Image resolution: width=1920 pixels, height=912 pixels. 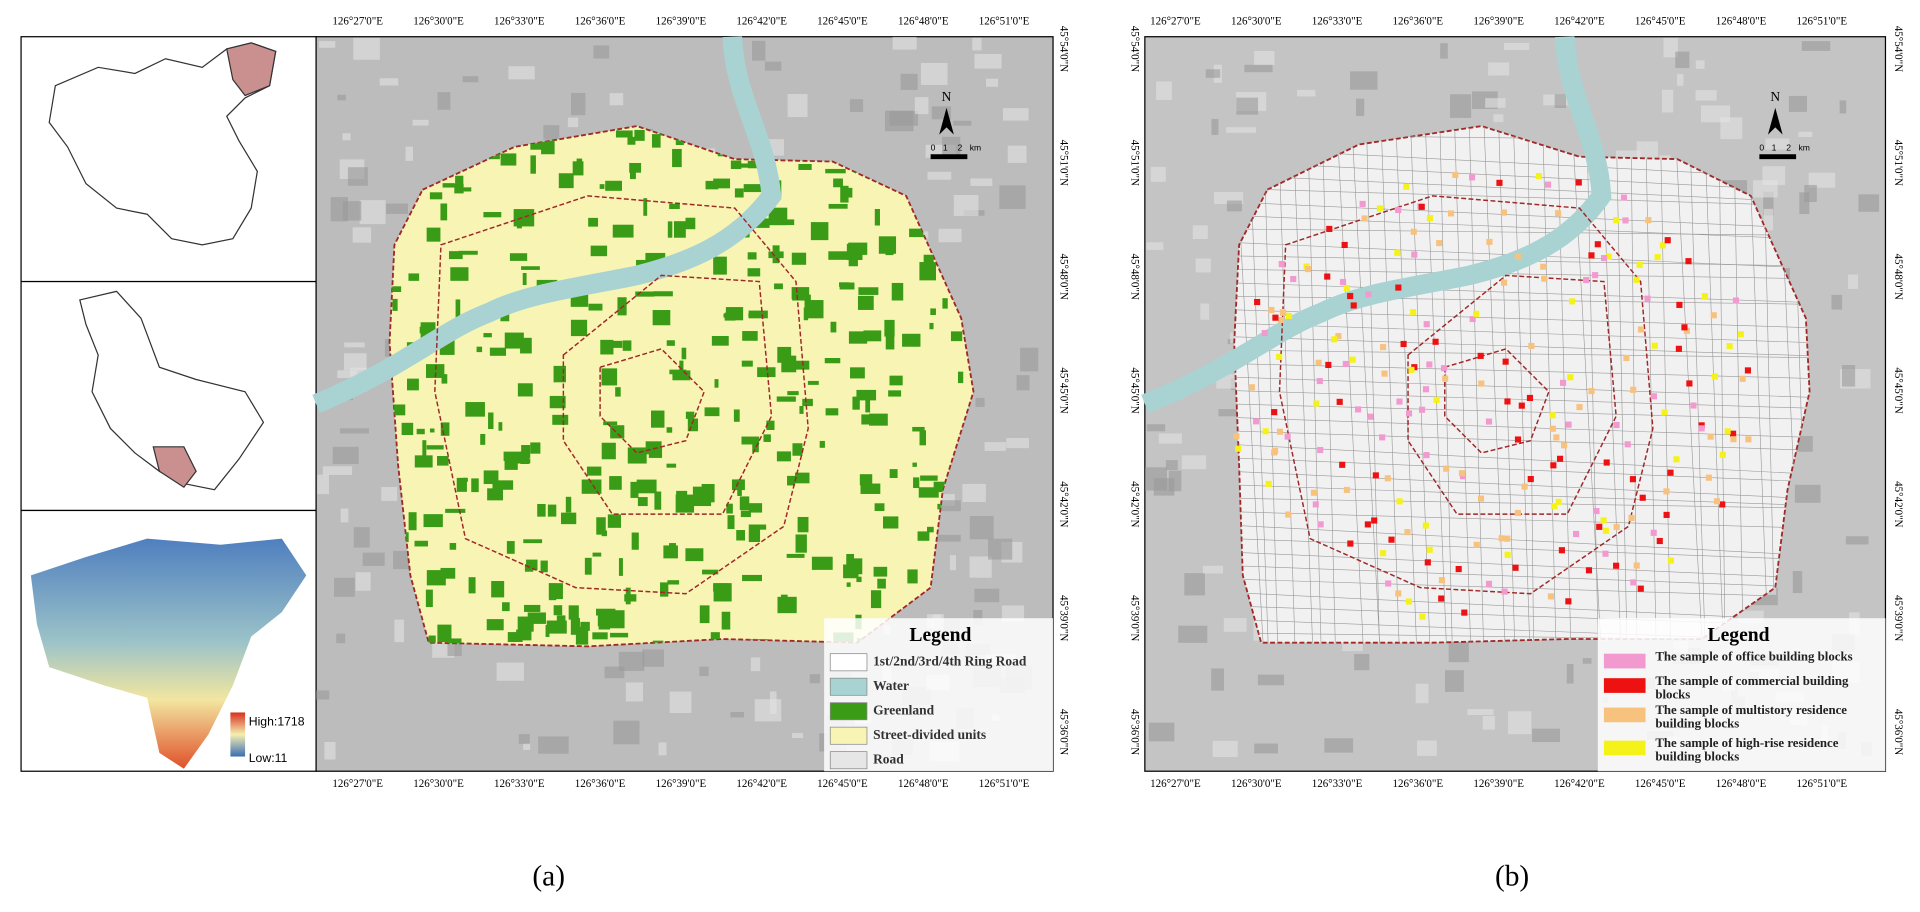 What do you see at coordinates (1134, 618) in the screenshot?
I see `y-coord-label: 45°39'0"N` at bounding box center [1134, 618].